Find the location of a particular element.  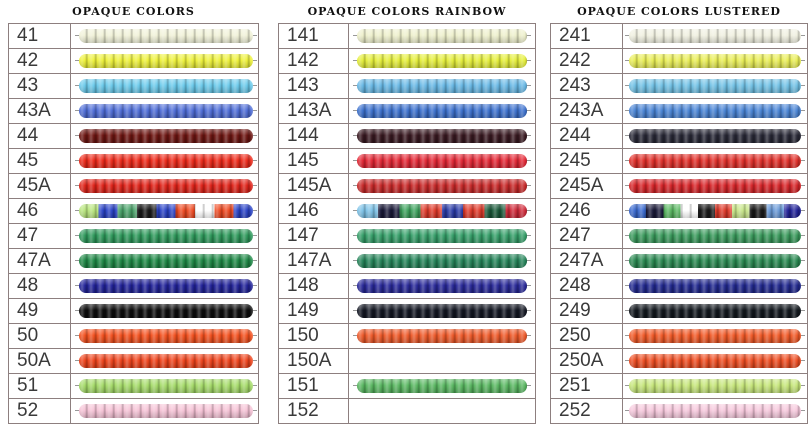

color-row: 148 is located at coordinates (407, 286).